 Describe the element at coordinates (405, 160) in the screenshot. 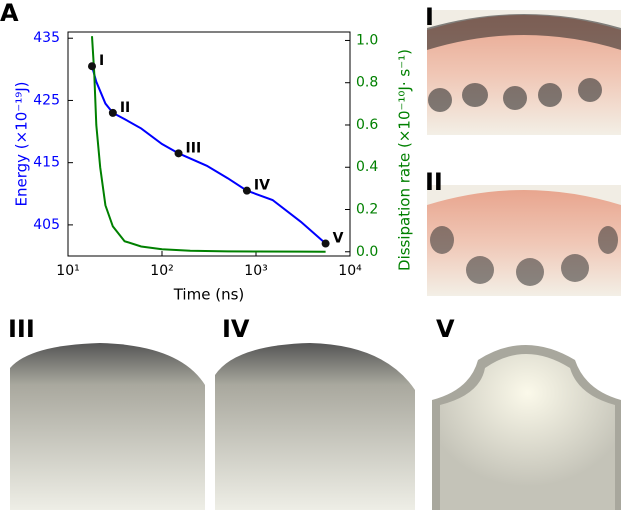

I see `y2-axis-label: Dissipation rate (×10⁻¹⁰J· s⁻¹)` at that location.